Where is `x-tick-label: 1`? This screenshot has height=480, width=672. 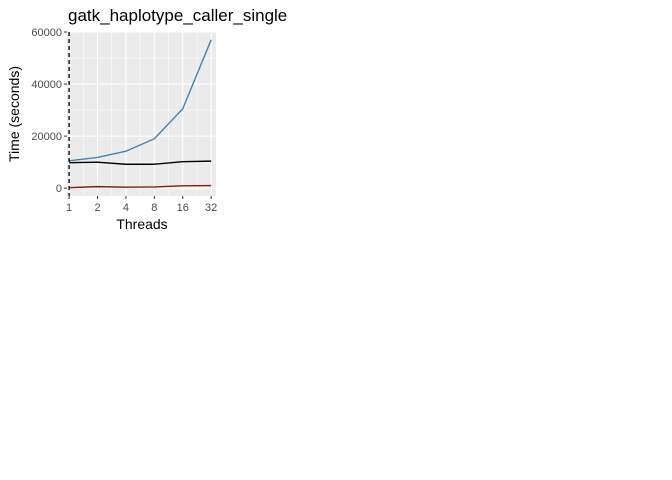
x-tick-label: 1 is located at coordinates (69, 208).